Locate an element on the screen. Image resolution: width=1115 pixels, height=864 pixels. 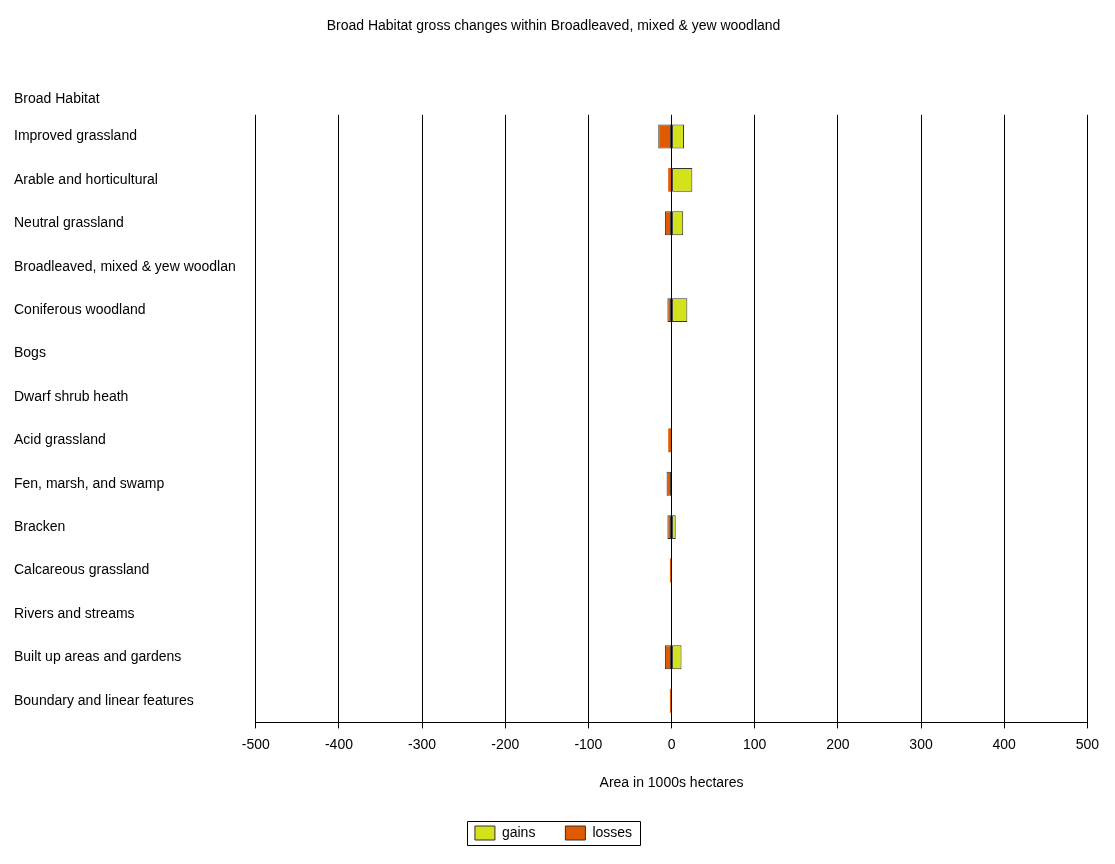
chart-title: Broad Habitat gross changes within Broadleaved, mixed & yew woodland is located at coordinates (553, 25).